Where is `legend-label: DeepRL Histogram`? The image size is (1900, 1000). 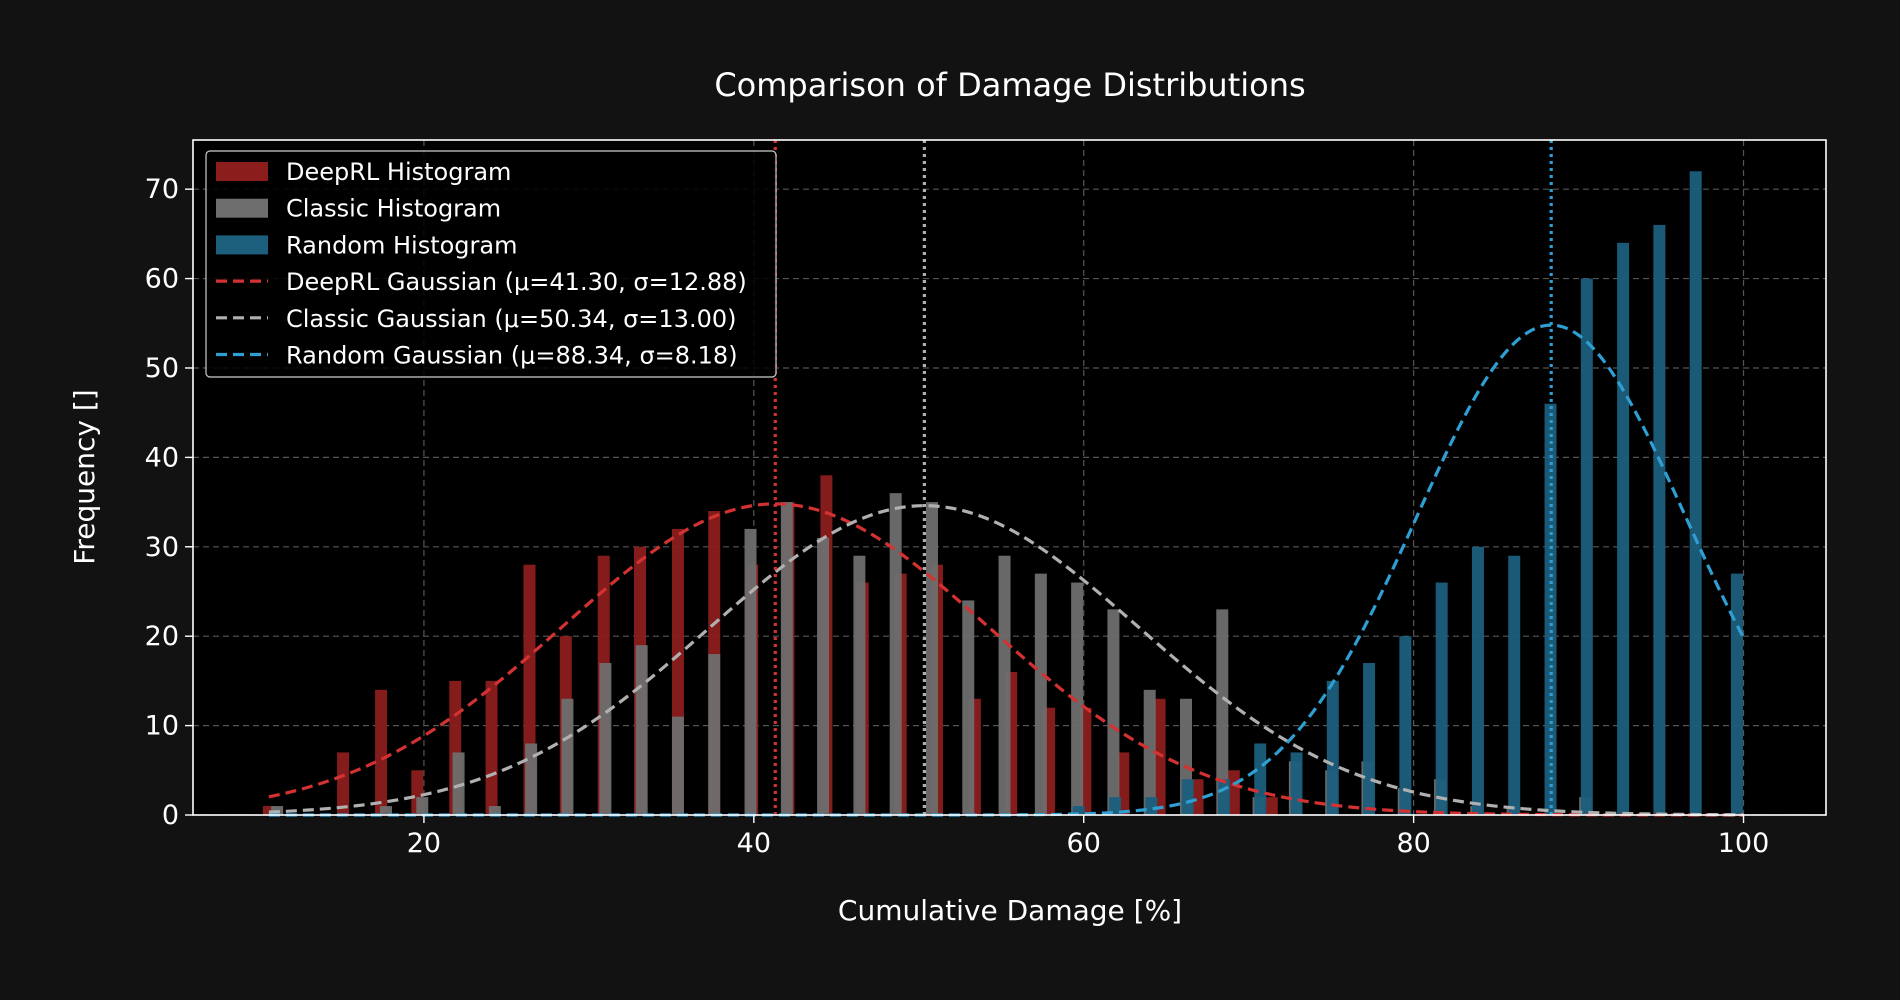
legend-label: DeepRL Histogram is located at coordinates (398, 172).